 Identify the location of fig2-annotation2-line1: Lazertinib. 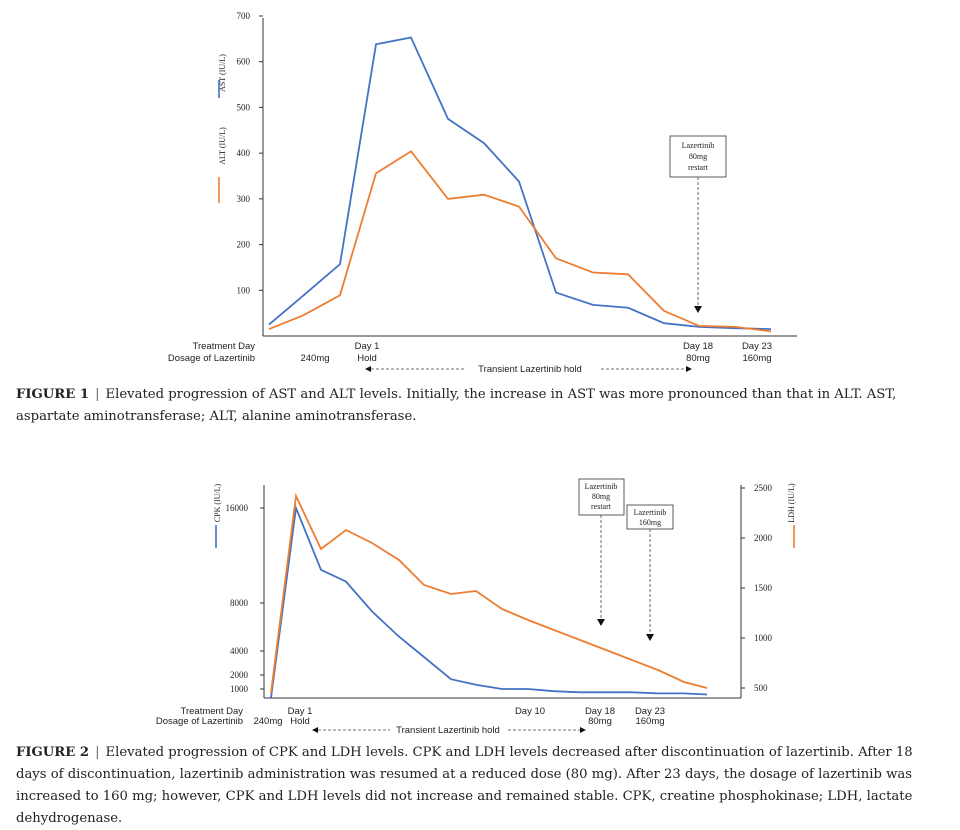
(650, 512).